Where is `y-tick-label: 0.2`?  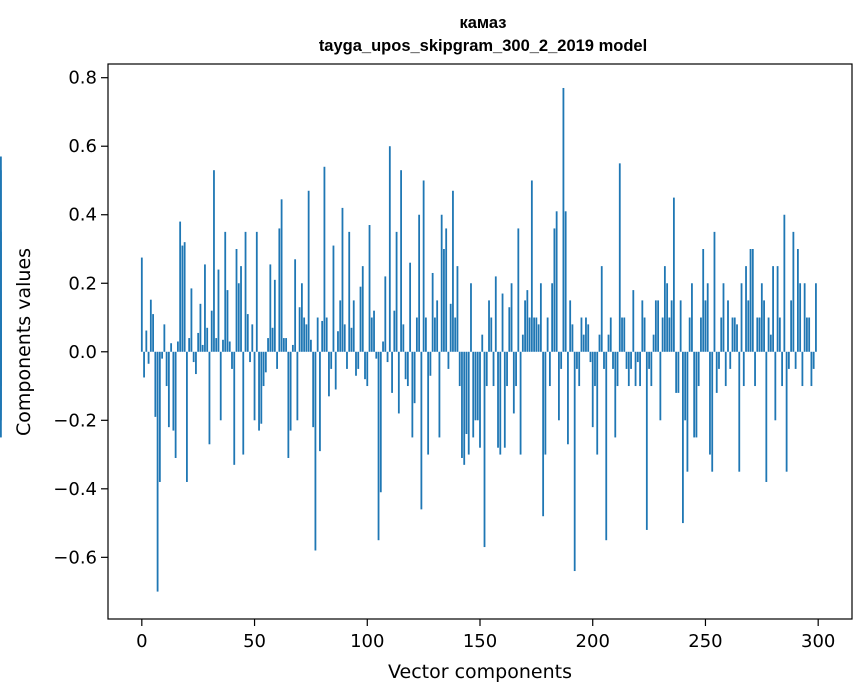 y-tick-label: 0.2 is located at coordinates (82, 283).